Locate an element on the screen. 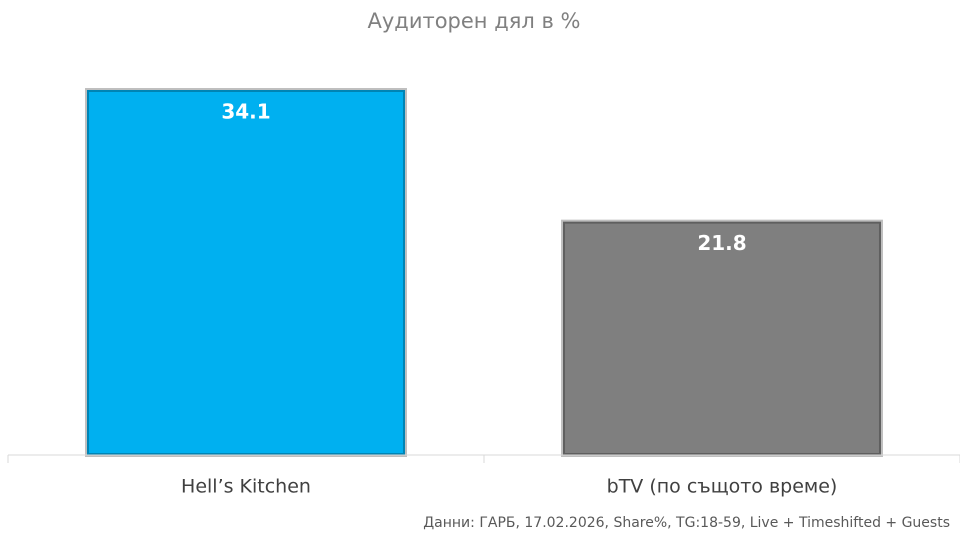 This screenshot has height=548, width=960. value-label: 34.1 is located at coordinates (245, 112).